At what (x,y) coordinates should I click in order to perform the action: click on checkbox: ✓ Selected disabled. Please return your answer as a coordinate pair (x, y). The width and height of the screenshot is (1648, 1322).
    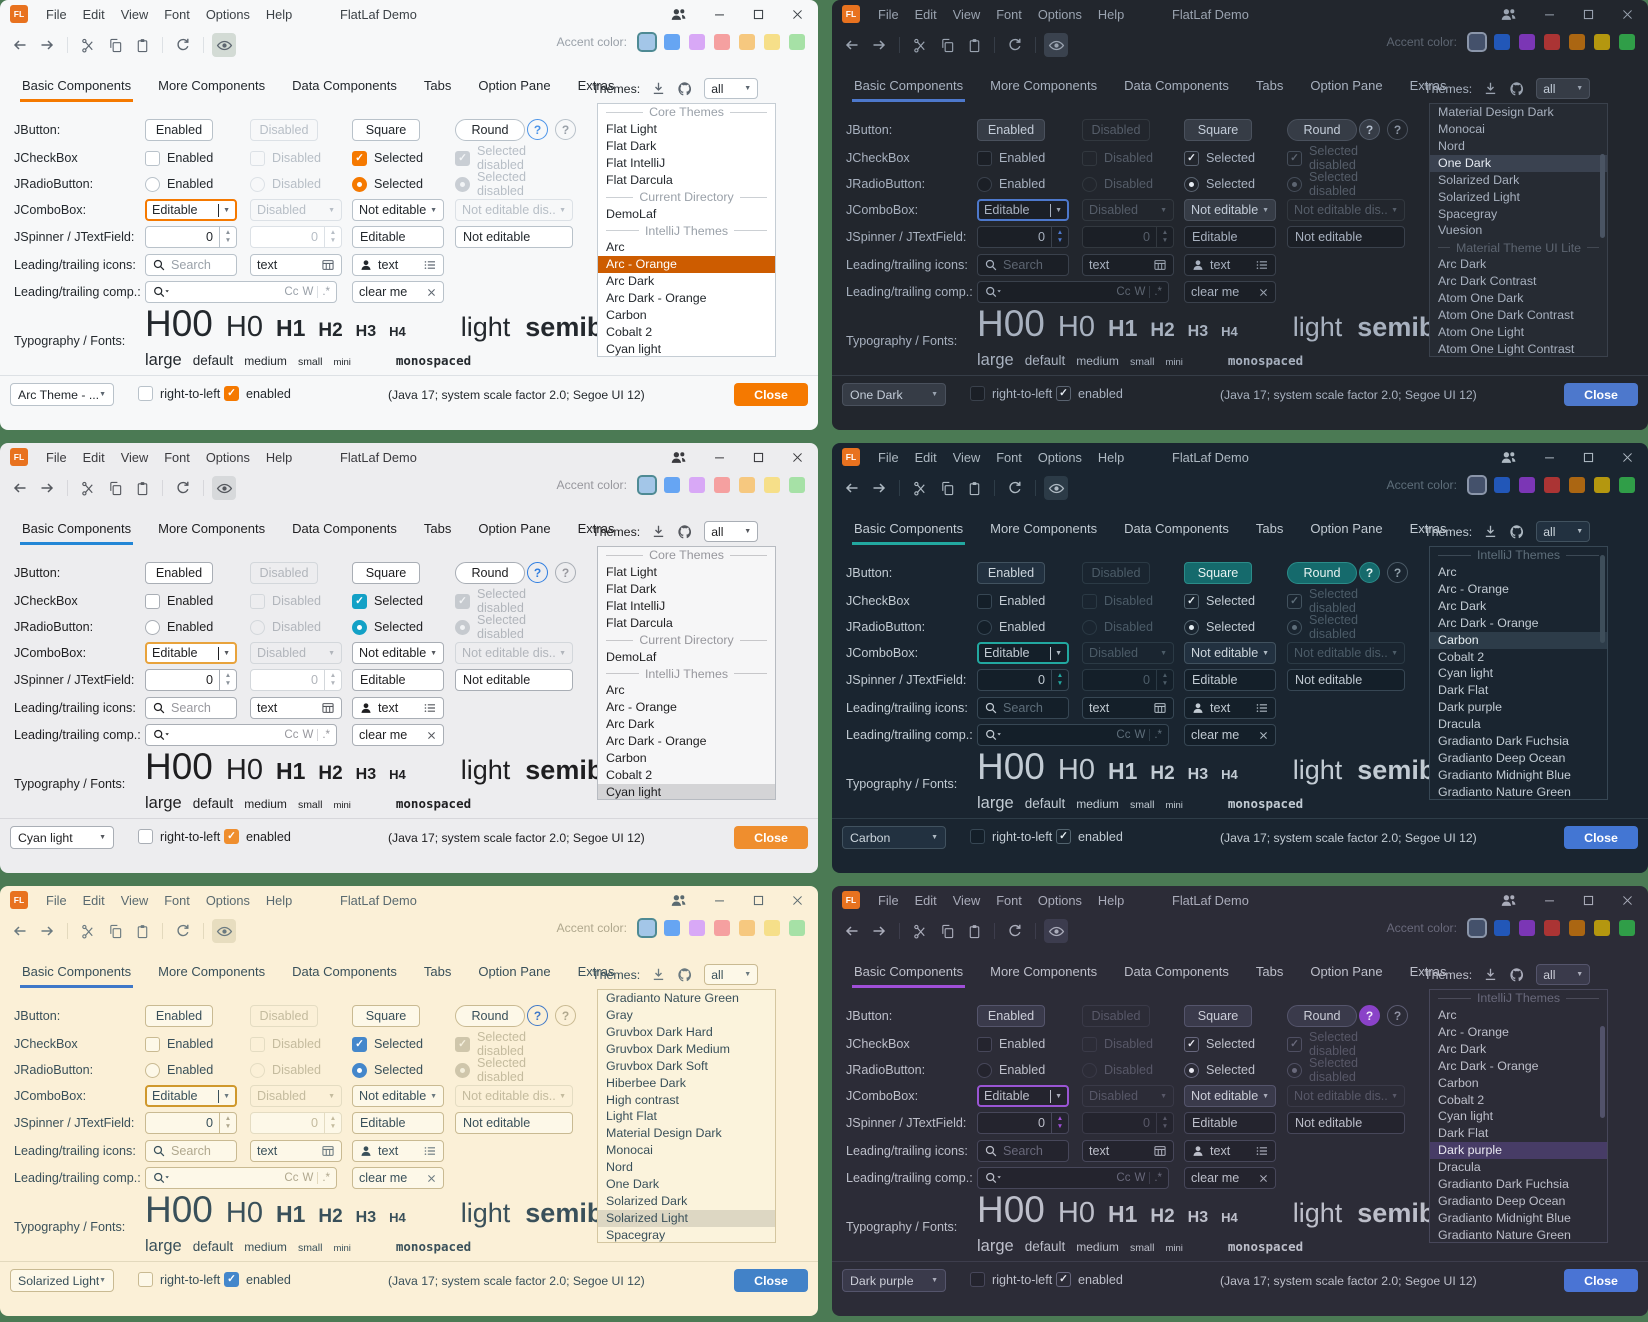
    Looking at the image, I should click on (1346, 1044).